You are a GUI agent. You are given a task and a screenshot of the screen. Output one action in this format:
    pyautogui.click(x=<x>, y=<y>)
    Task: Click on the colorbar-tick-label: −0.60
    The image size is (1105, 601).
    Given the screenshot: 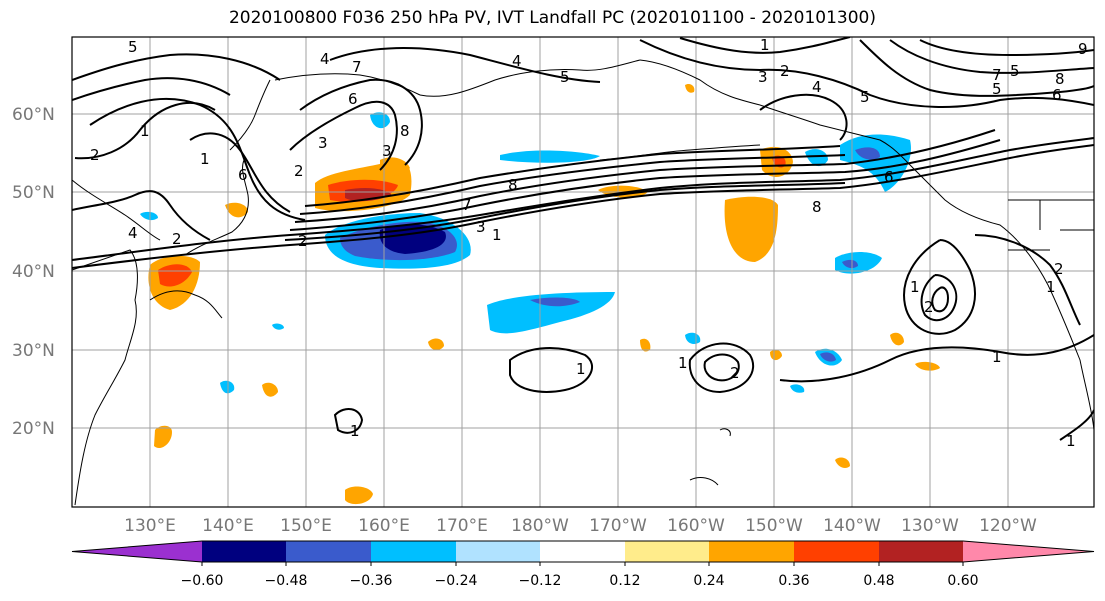 What is the action you would take?
    pyautogui.click(x=202, y=581)
    